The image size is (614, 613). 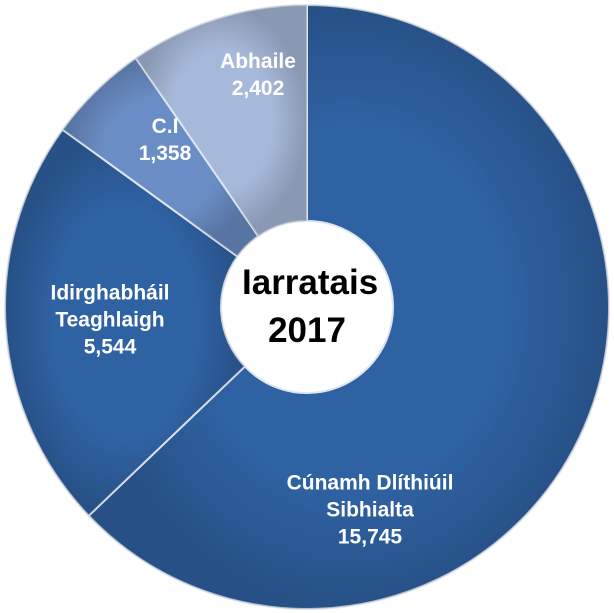 What do you see at coordinates (165, 140) in the screenshot?
I see `slice-label: C.I 1,358` at bounding box center [165, 140].